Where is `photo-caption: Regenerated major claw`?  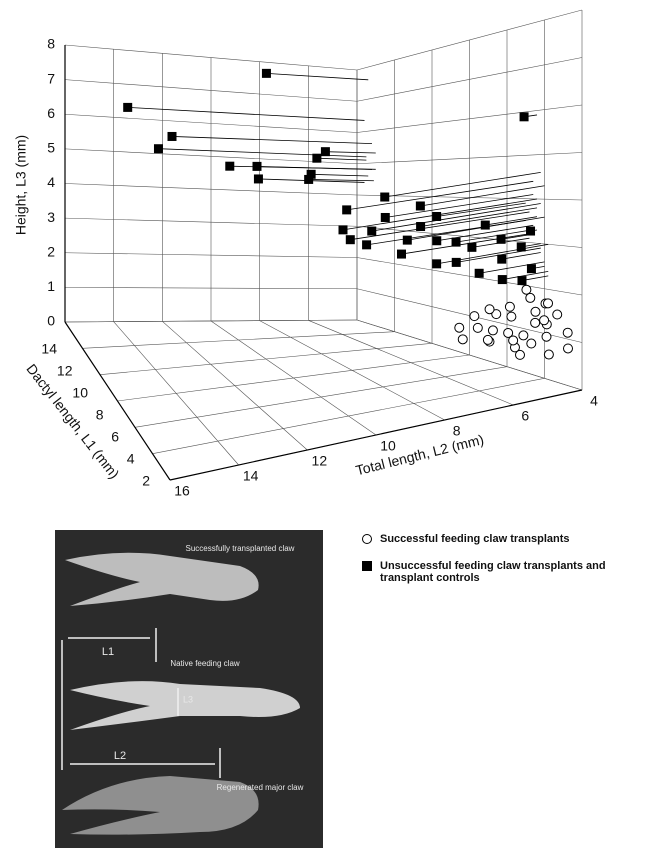 photo-caption: Regenerated major claw is located at coordinates (260, 787).